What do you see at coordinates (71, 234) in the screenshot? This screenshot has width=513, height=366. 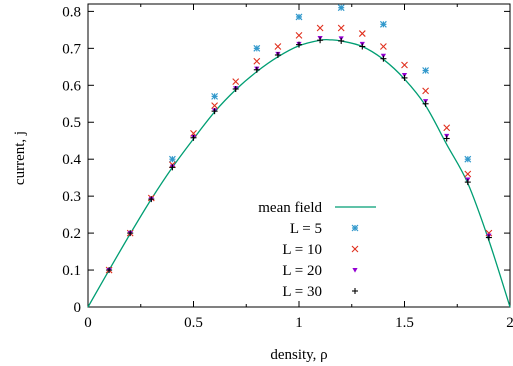 I see `y-tick-label: 0.2` at bounding box center [71, 234].